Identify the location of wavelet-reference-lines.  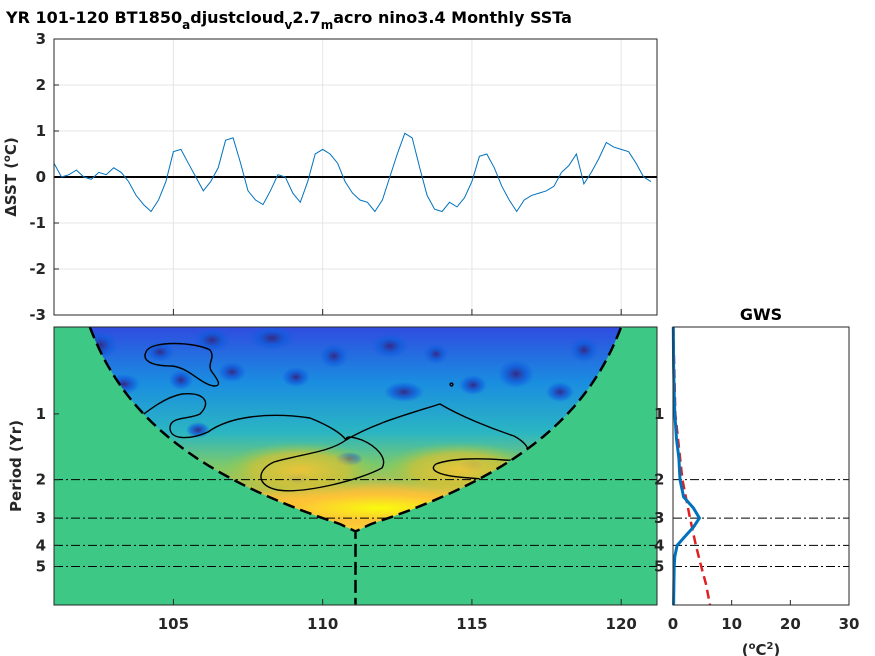
(355, 523).